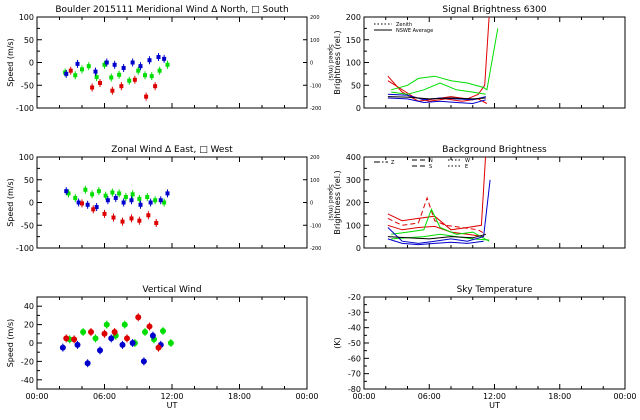  Describe the element at coordinates (358, 108) in the screenshot. I see `signal-ytick-label: 0` at that location.